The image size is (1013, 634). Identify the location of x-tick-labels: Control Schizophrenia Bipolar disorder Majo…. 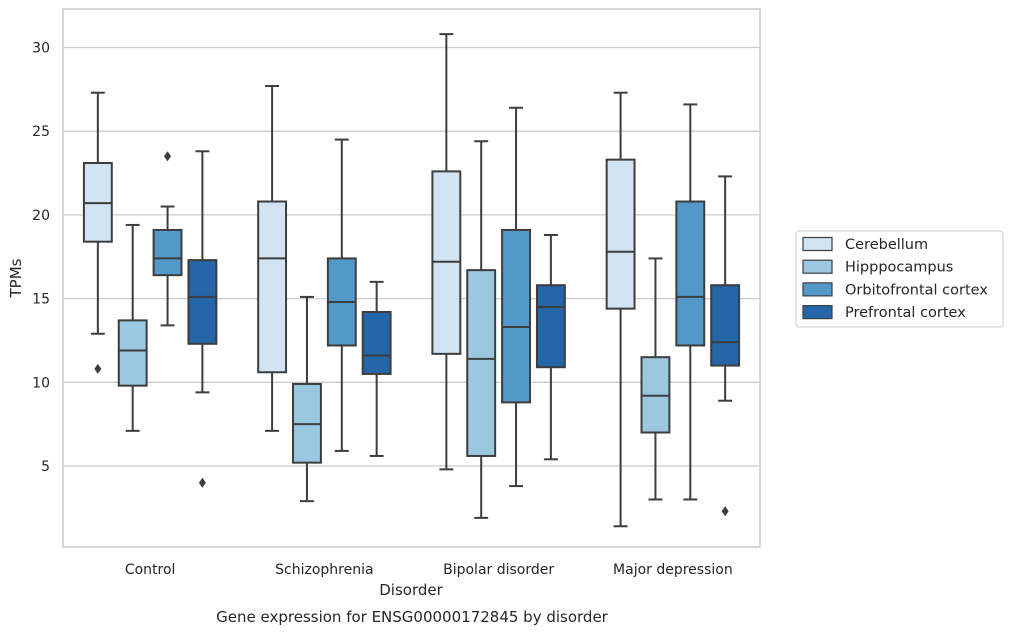
(429, 570).